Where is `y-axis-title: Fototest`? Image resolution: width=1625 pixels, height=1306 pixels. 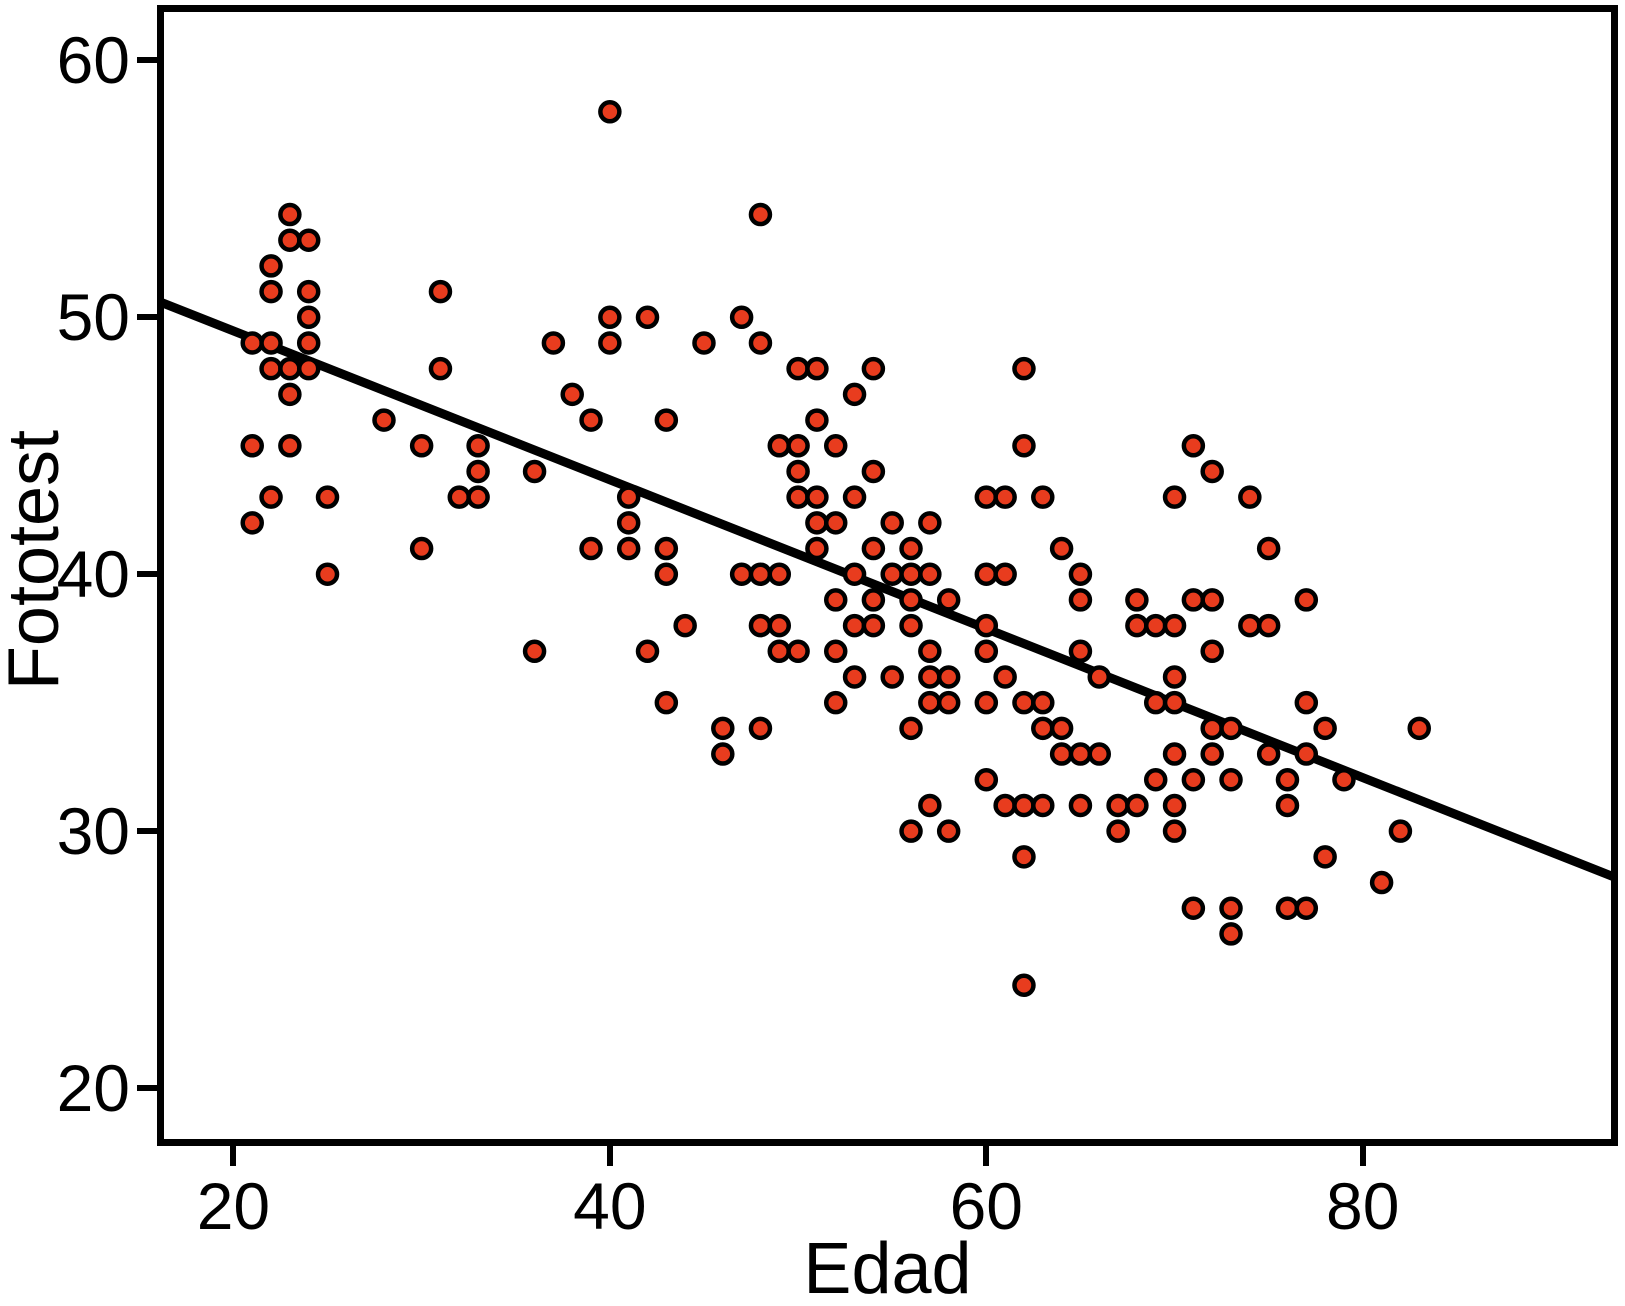 y-axis-title: Fototest is located at coordinates (37, 560).